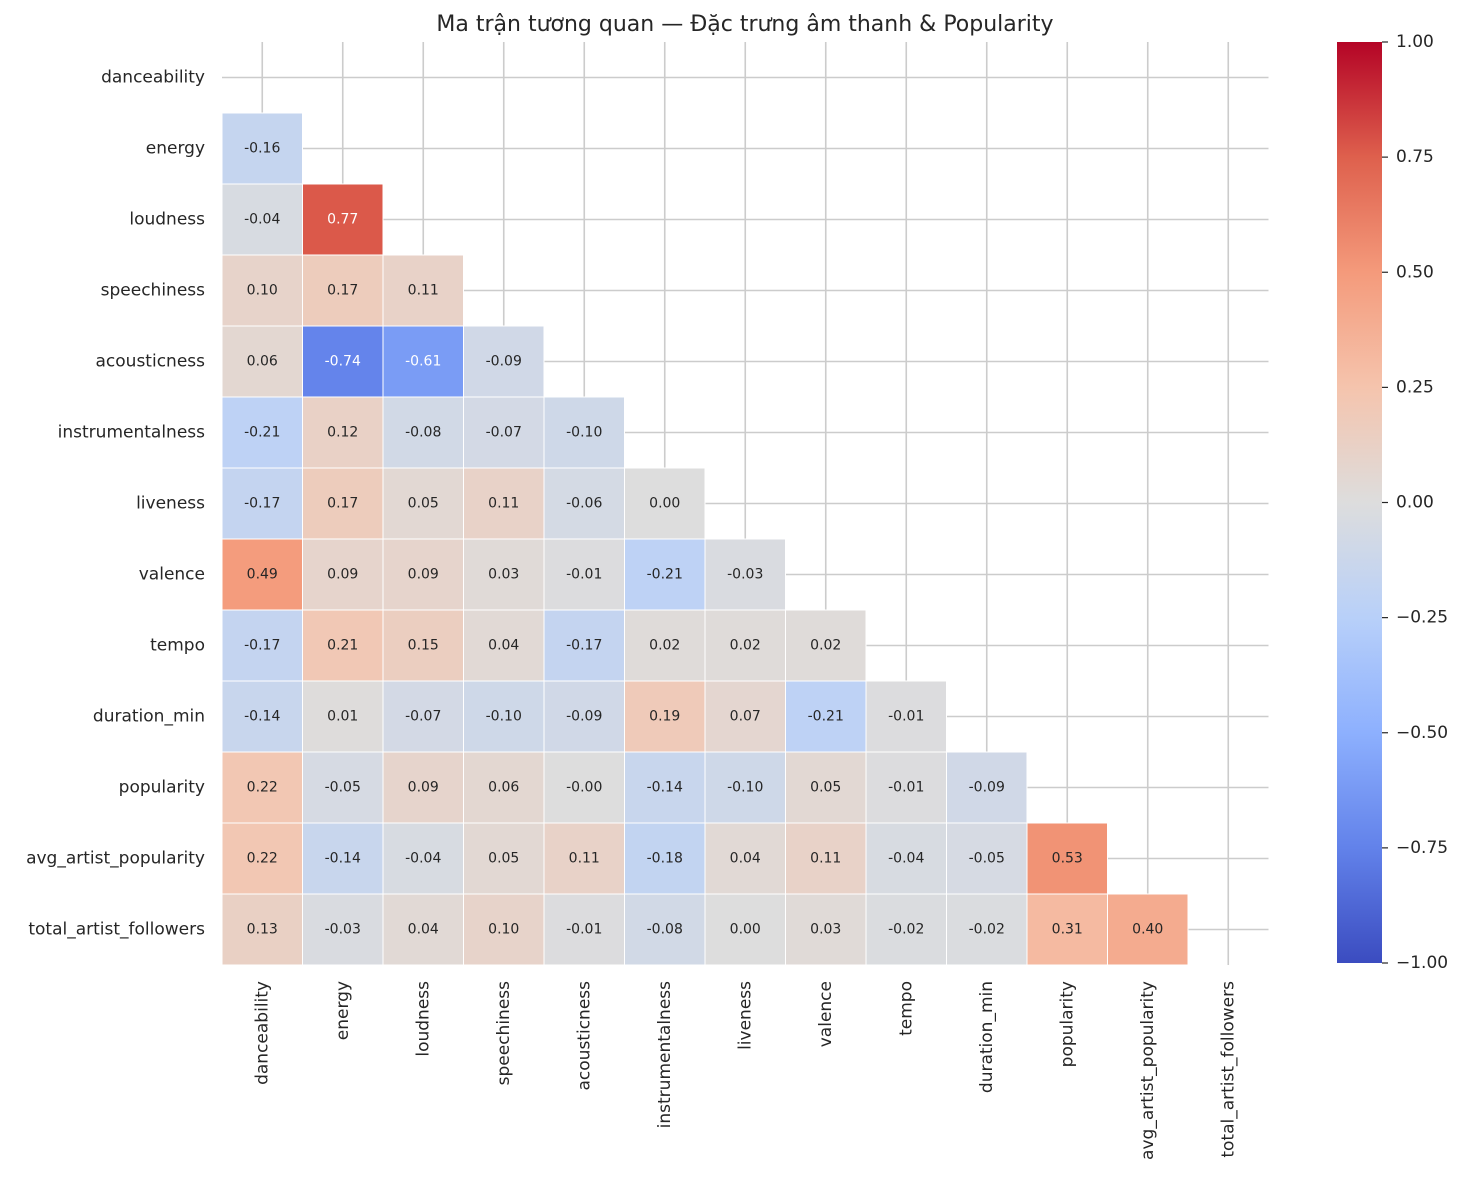  What do you see at coordinates (262, 149) in the screenshot?
I see `cell-value-label: -0.16` at bounding box center [262, 149].